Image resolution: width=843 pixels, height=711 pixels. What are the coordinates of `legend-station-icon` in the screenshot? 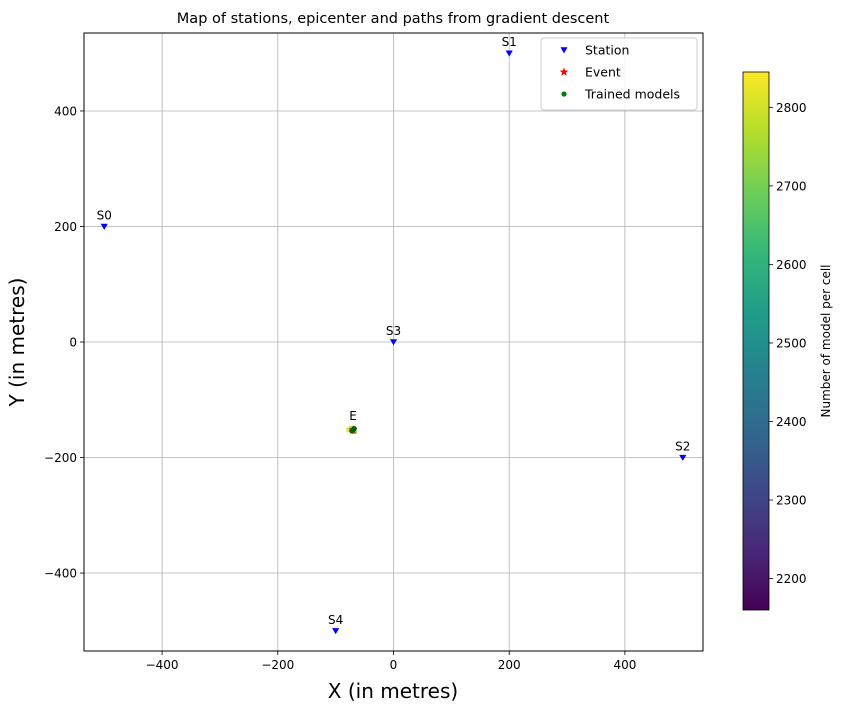 It's located at (564, 50).